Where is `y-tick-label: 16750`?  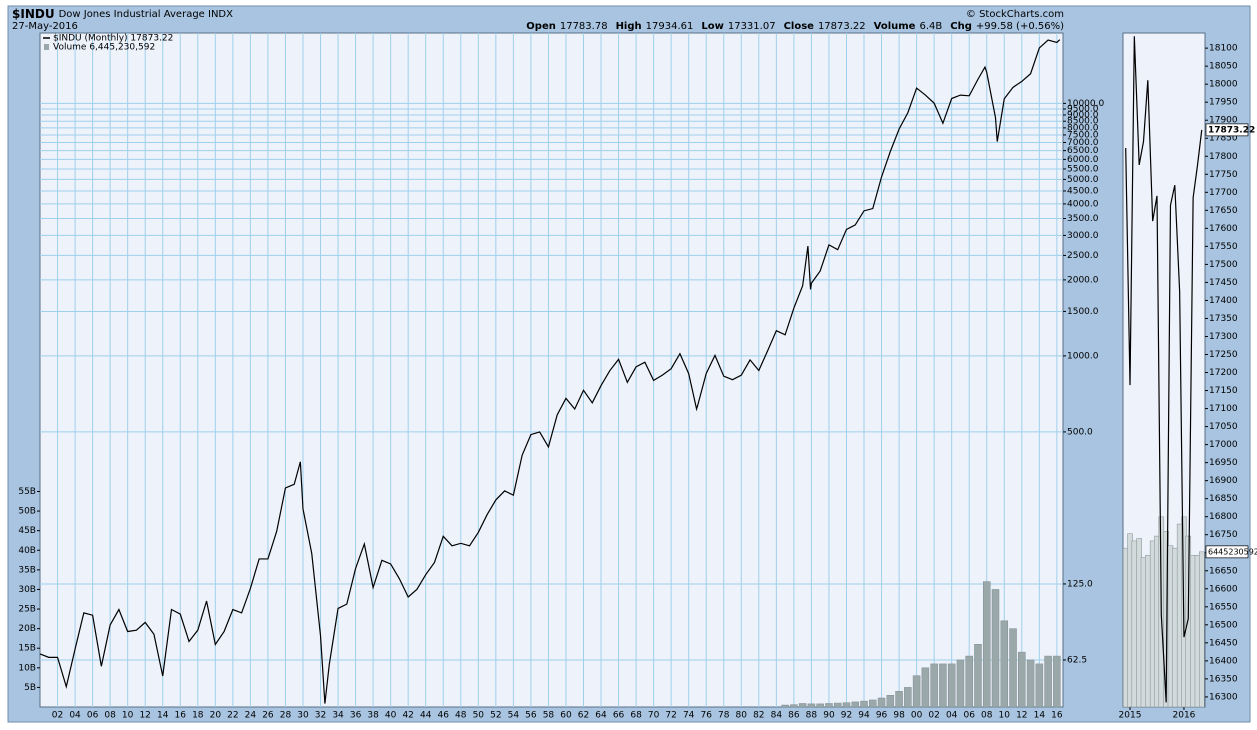 y-tick-label: 16750 is located at coordinates (1223, 535).